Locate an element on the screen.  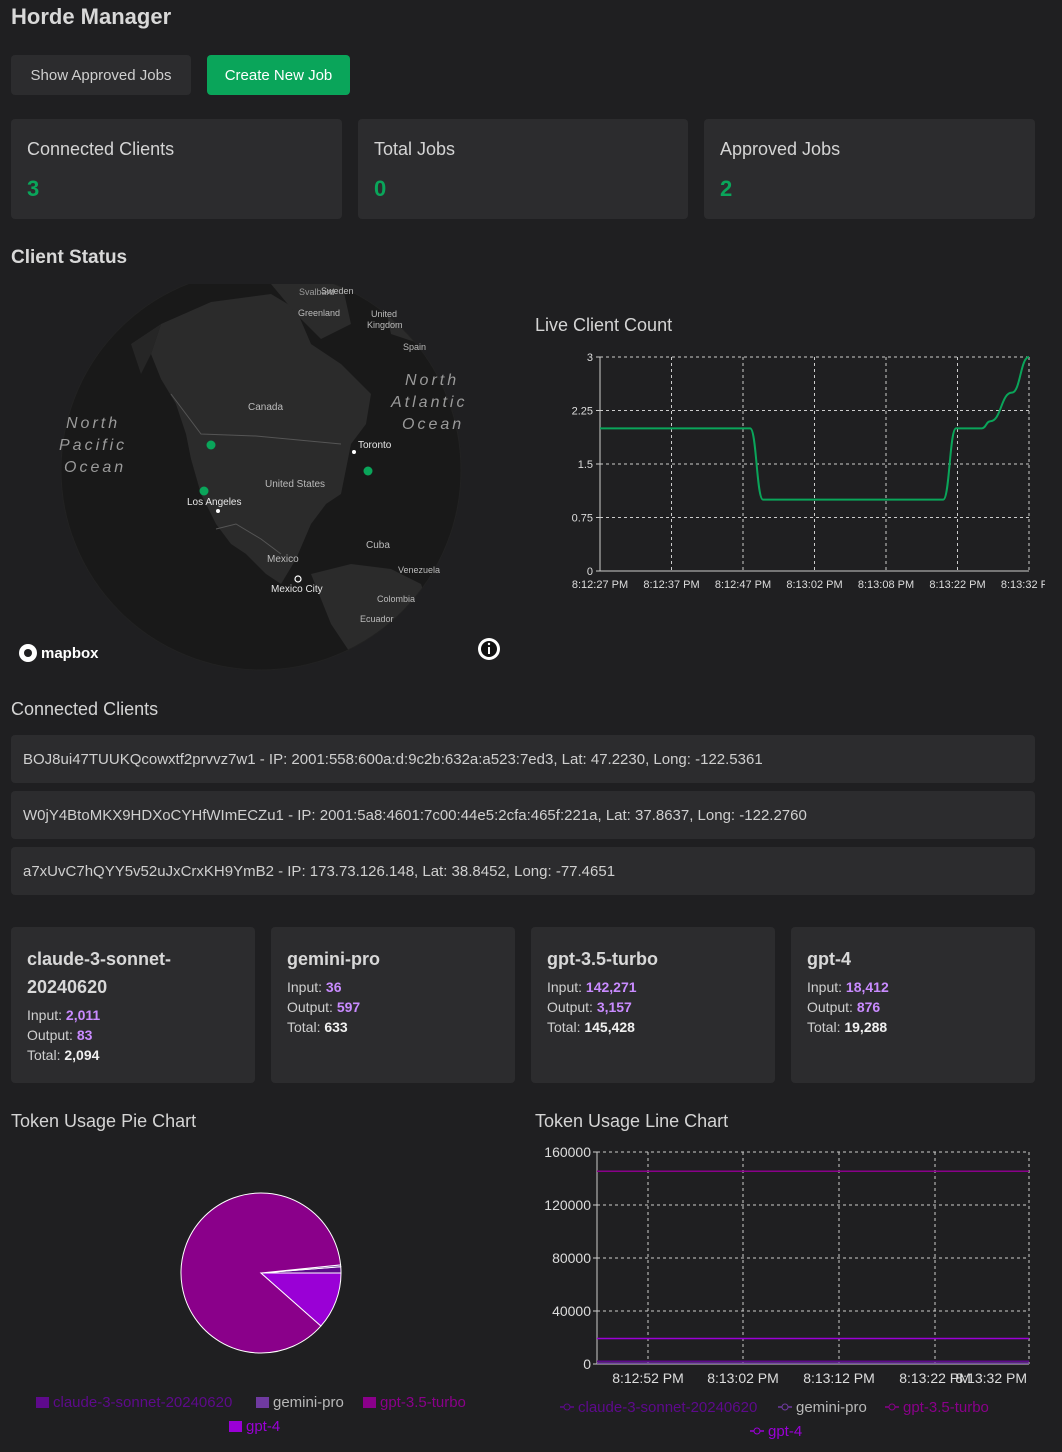
x-tick-label: 8:13:08 PM is located at coordinates (886, 585).